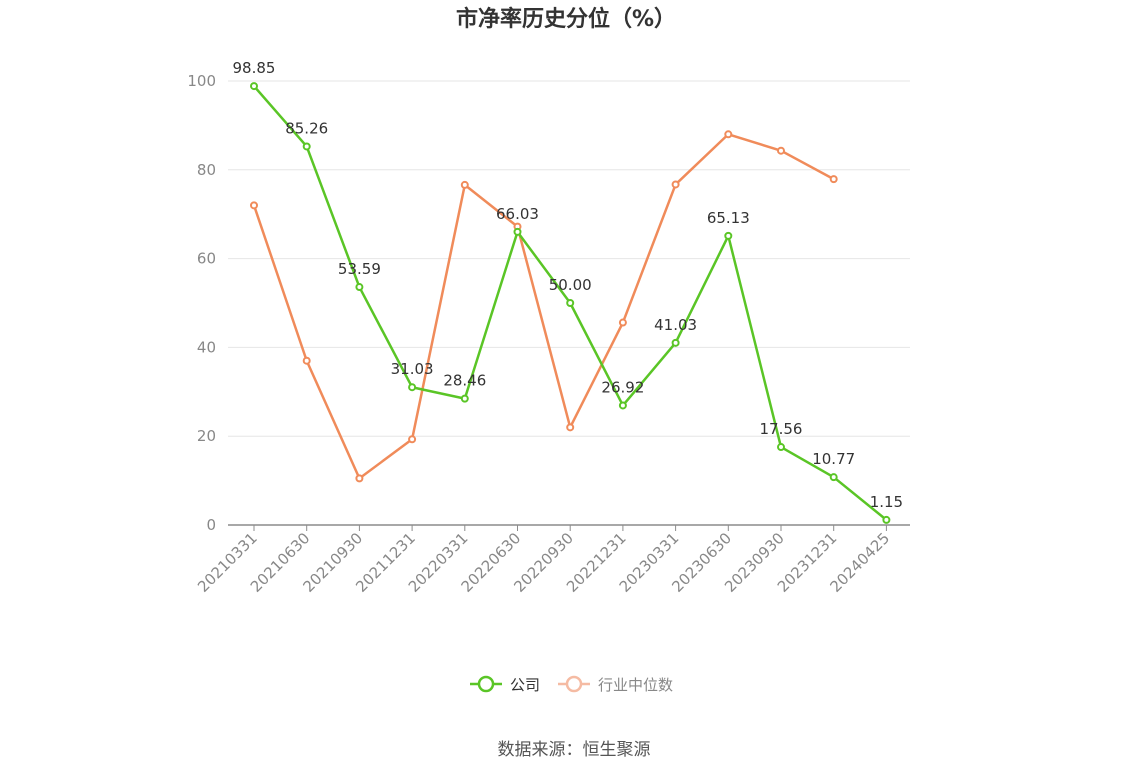 The image size is (1148, 776). I want to click on y-tick-label: 40, so click(206, 347).